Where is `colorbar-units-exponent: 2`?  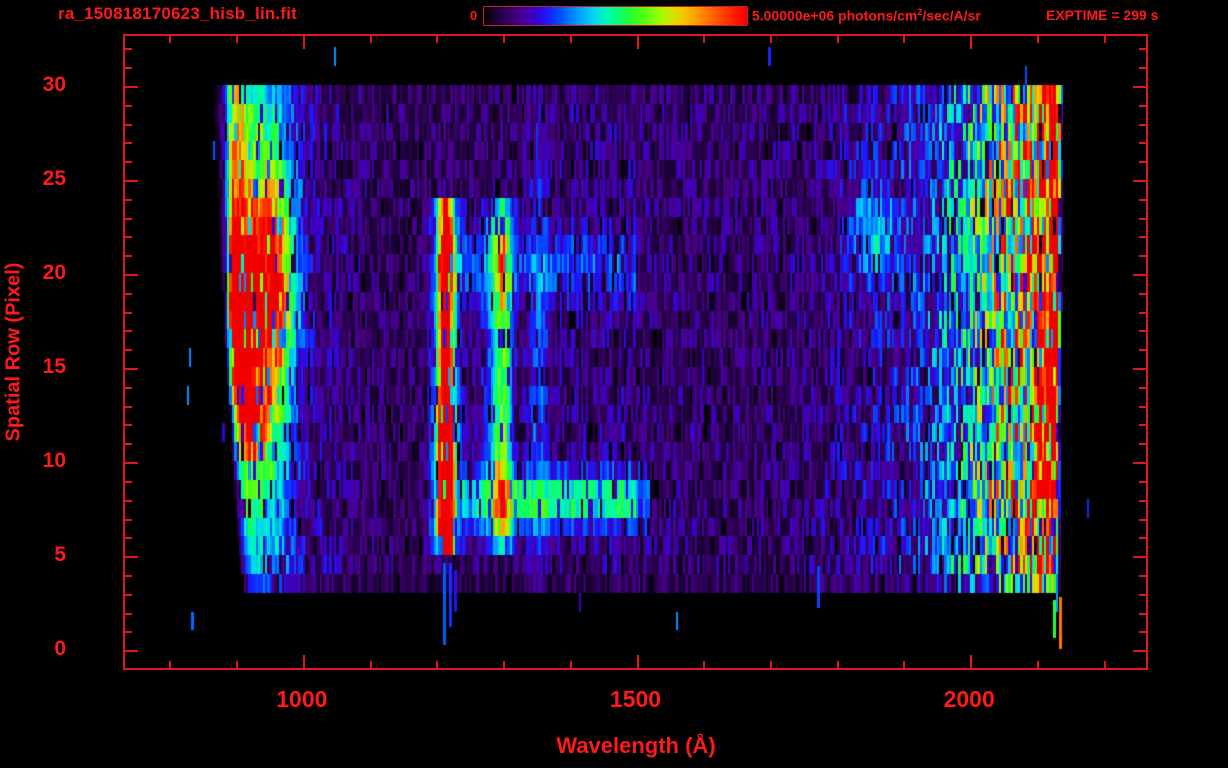
colorbar-units-exponent: 2 is located at coordinates (920, 12).